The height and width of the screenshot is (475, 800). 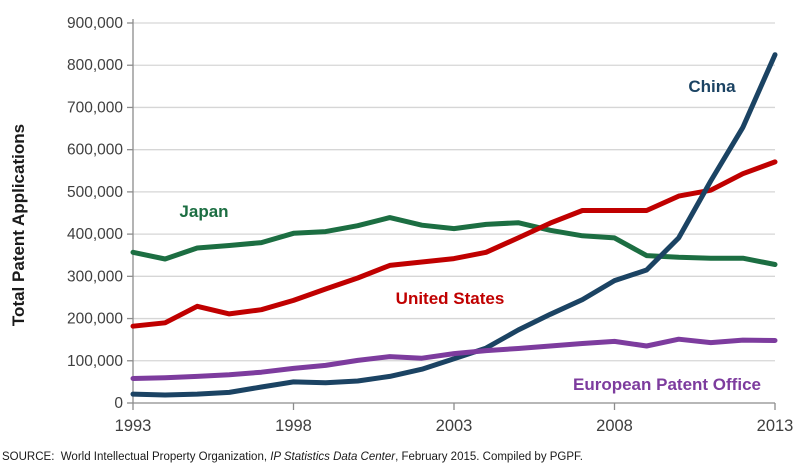 What do you see at coordinates (95, 234) in the screenshot?
I see `y-tick-label: 400,000` at bounding box center [95, 234].